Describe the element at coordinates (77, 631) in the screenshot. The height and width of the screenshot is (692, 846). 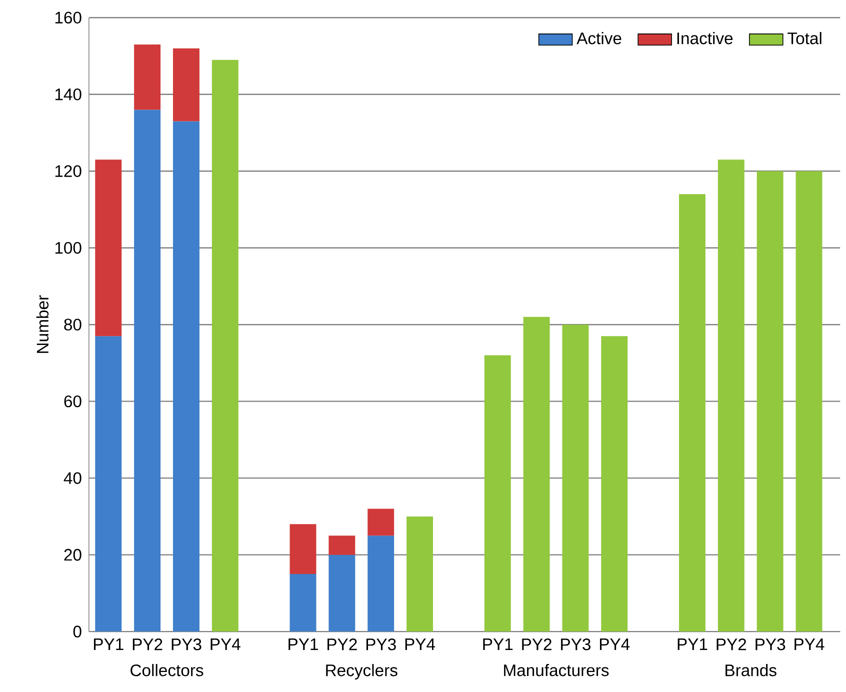
I see `y-tick-label: 0` at that location.